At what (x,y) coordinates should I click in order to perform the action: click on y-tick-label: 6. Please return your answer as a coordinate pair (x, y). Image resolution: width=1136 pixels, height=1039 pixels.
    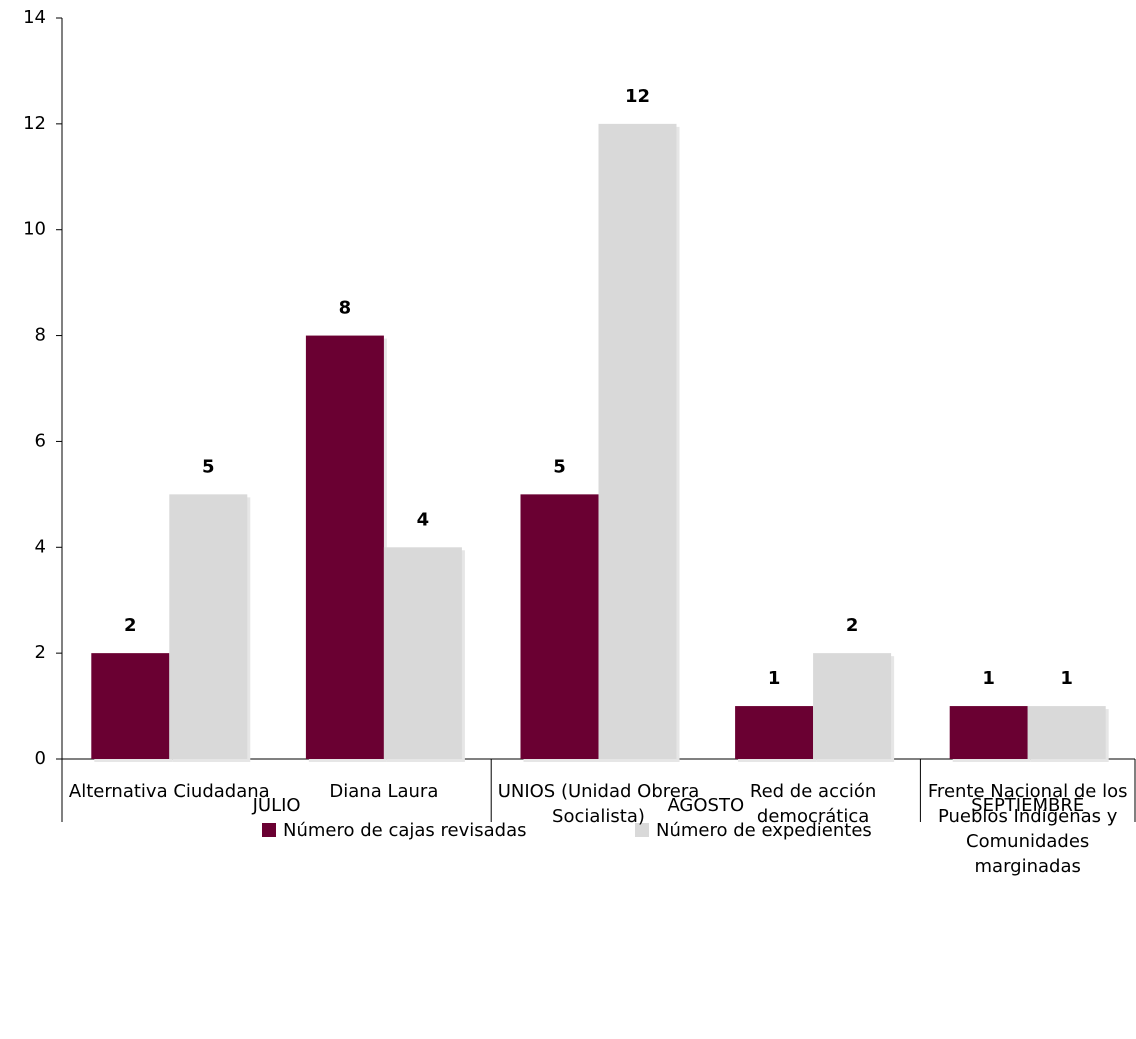
    Looking at the image, I should click on (40, 440).